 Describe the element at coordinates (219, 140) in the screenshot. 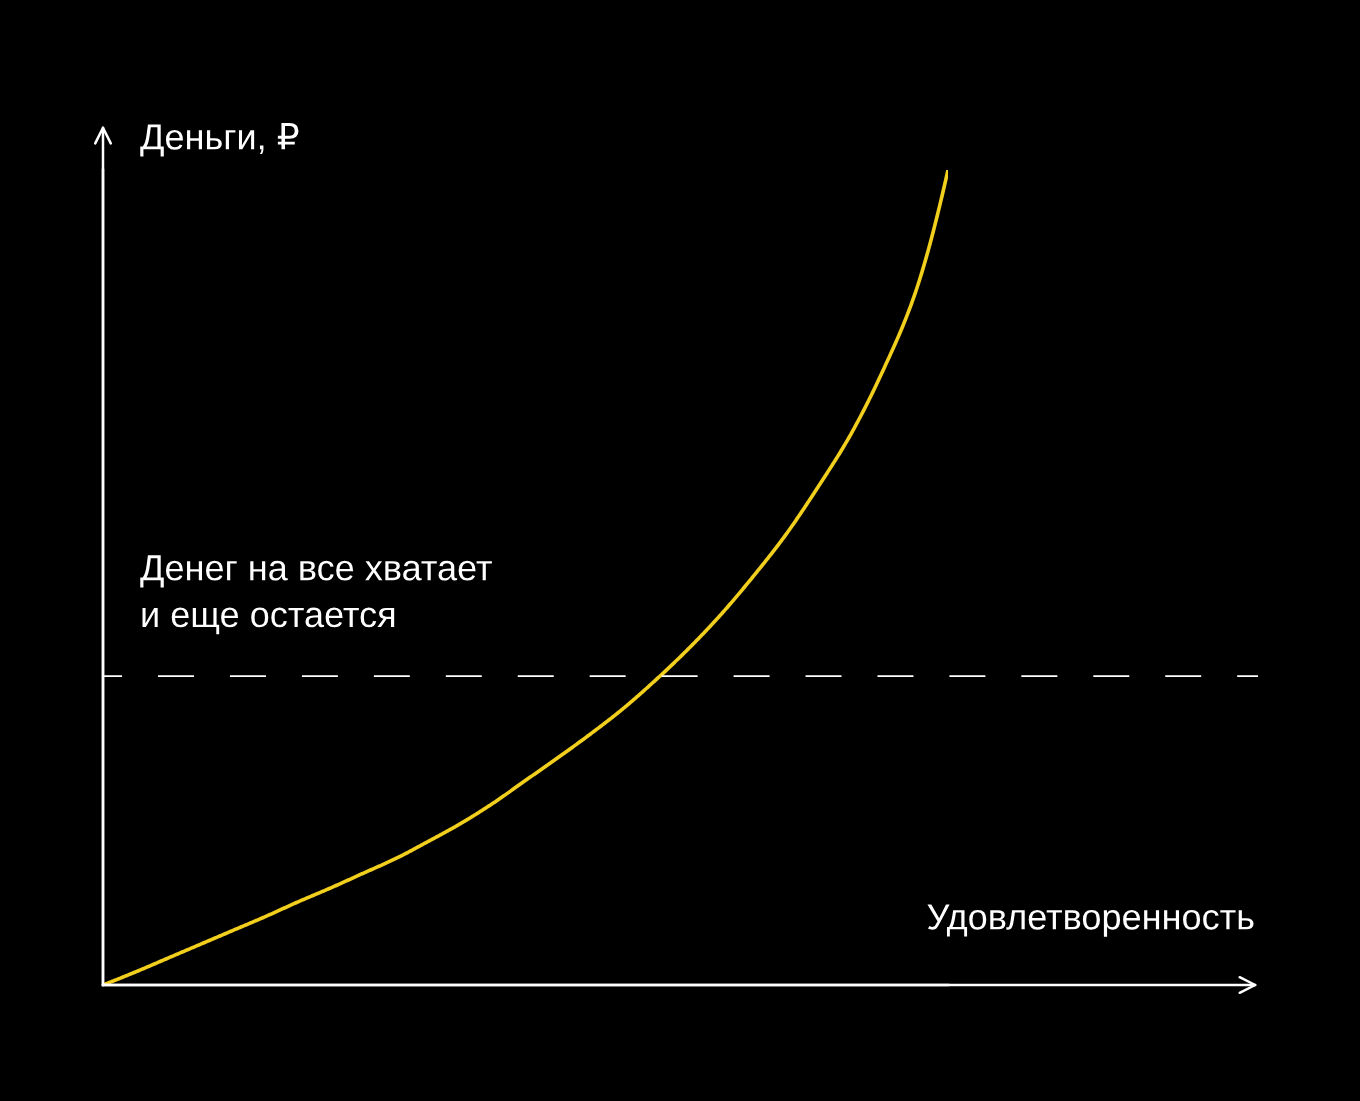

I see `y-axis-title: Деньги, ₽` at that location.